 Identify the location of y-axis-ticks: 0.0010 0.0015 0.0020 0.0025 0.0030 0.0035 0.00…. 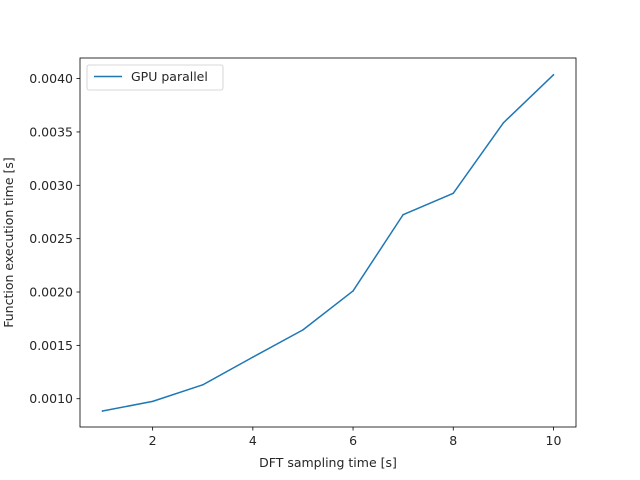
(54, 238).